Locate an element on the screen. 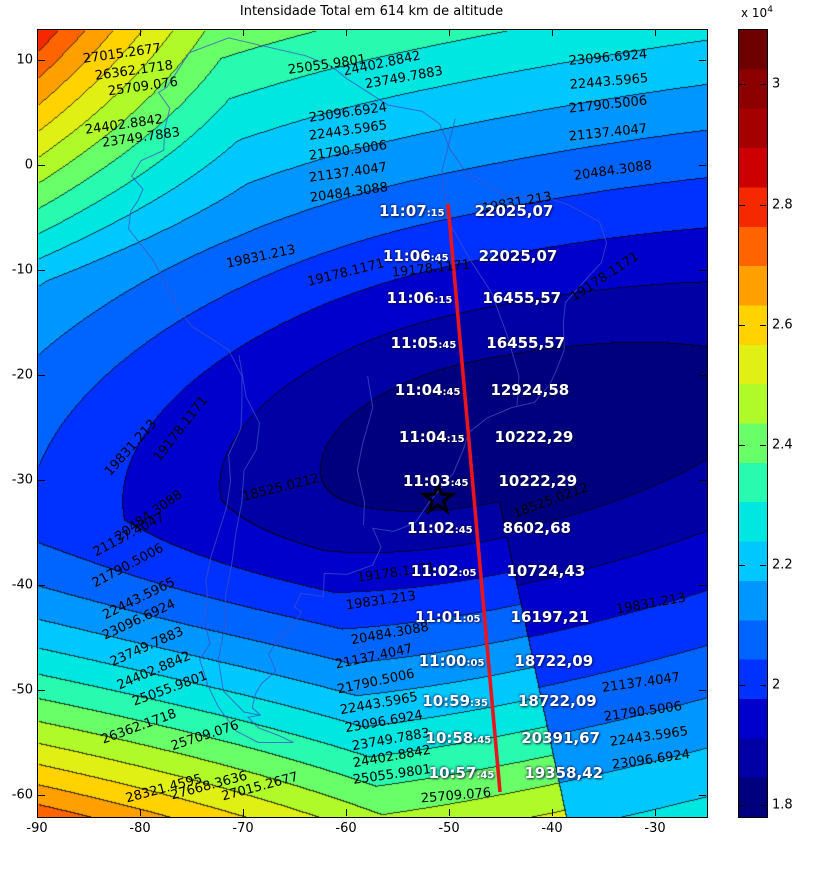  track-time-label: 11:02:45 is located at coordinates (439, 528).